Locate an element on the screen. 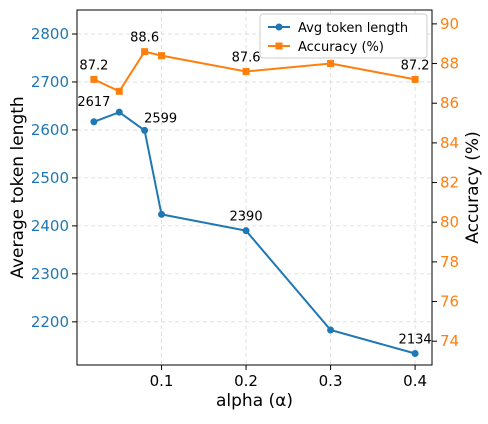 The image size is (488, 424). y-left-axis-label: Average token length is located at coordinates (18, 187).